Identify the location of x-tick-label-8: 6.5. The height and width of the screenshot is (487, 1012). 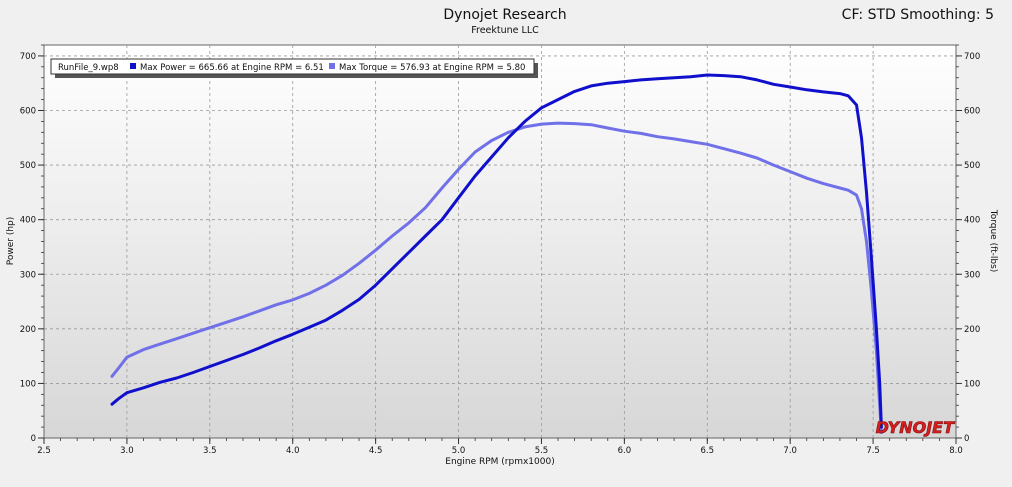
(708, 451).